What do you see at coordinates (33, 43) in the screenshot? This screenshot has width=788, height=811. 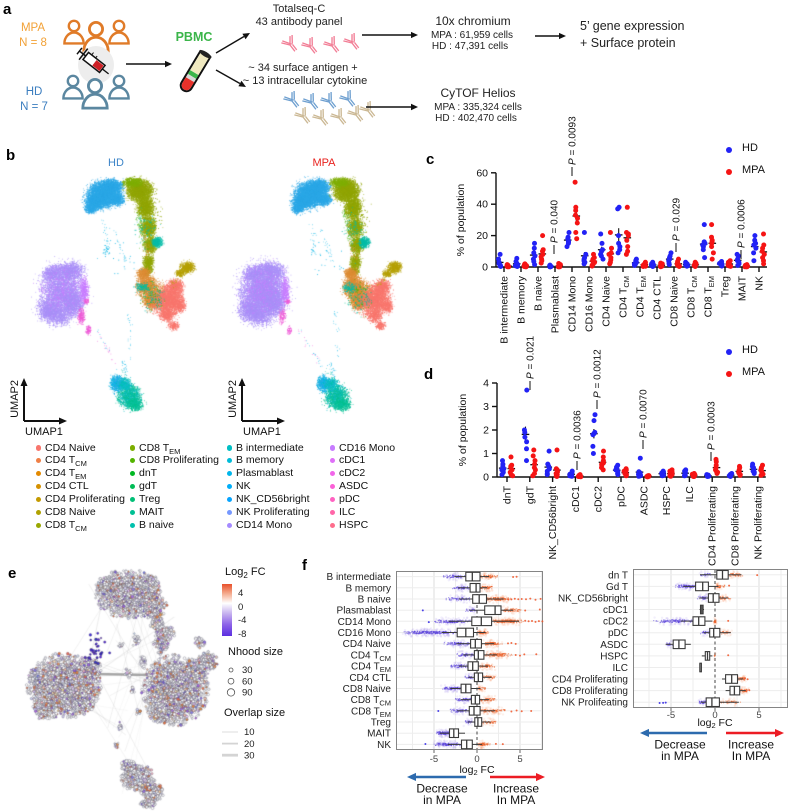 I see `svg-text: N = 8` at bounding box center [33, 43].